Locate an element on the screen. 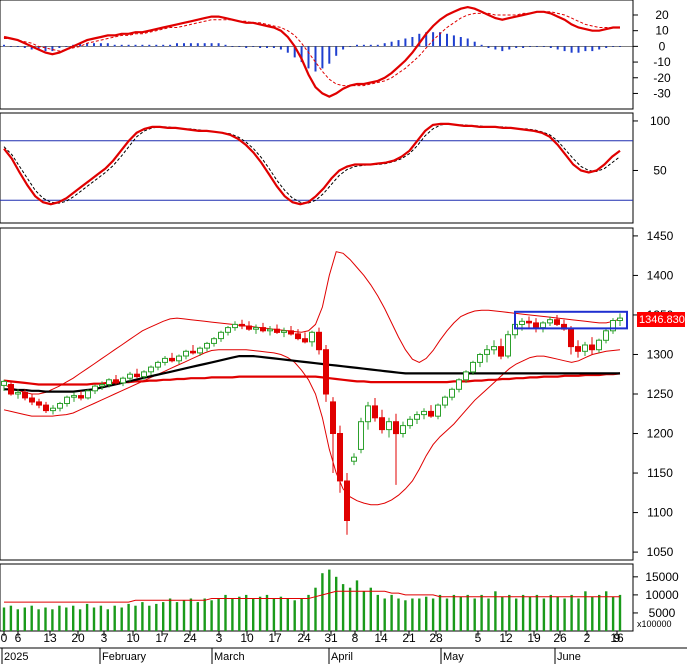  price-y-tick-label: 1050 is located at coordinates (660, 552).